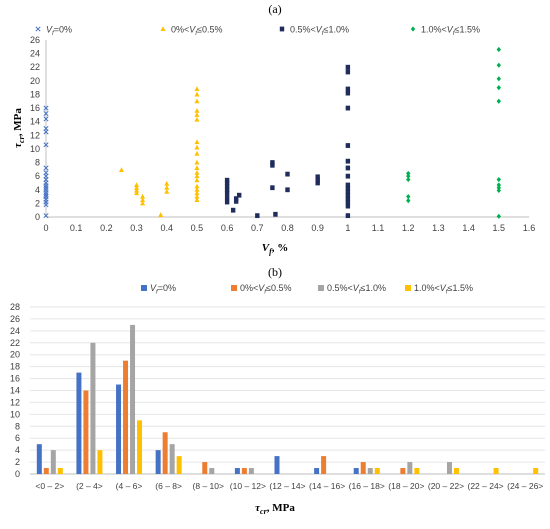 The width and height of the screenshot is (550, 529). What do you see at coordinates (499, 228) in the screenshot?
I see `axis-a-x-tick-label: 1.5` at bounding box center [499, 228].